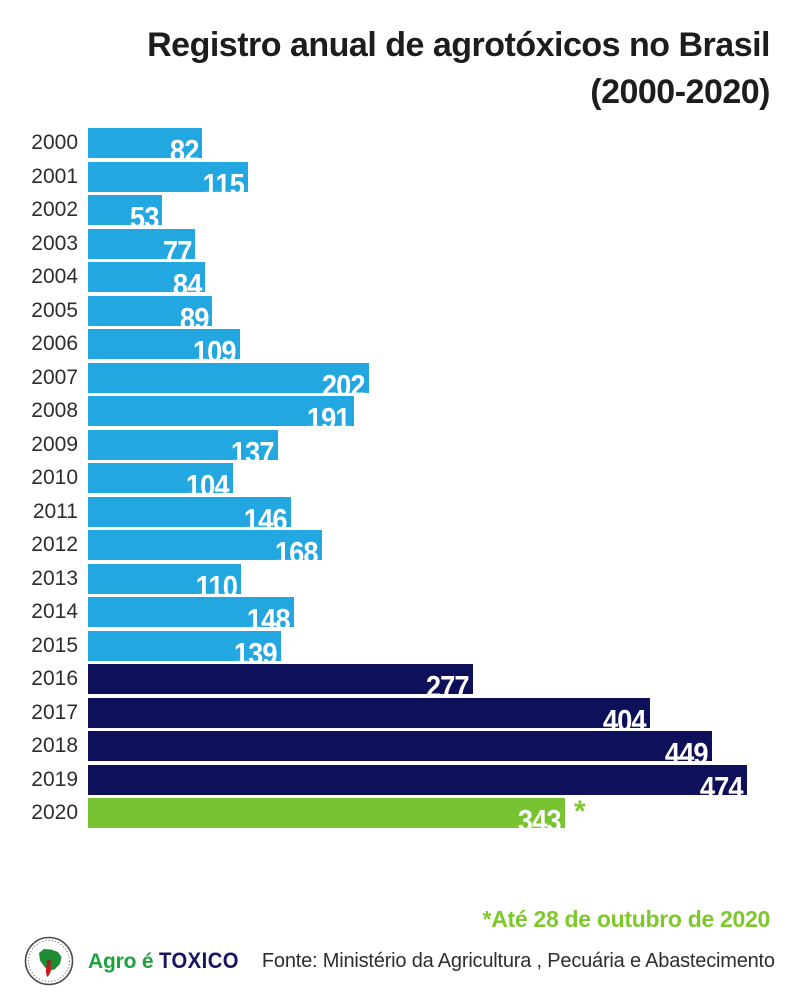 The height and width of the screenshot is (993, 800). What do you see at coordinates (223, 184) in the screenshot?
I see `value-label: 115` at bounding box center [223, 184].